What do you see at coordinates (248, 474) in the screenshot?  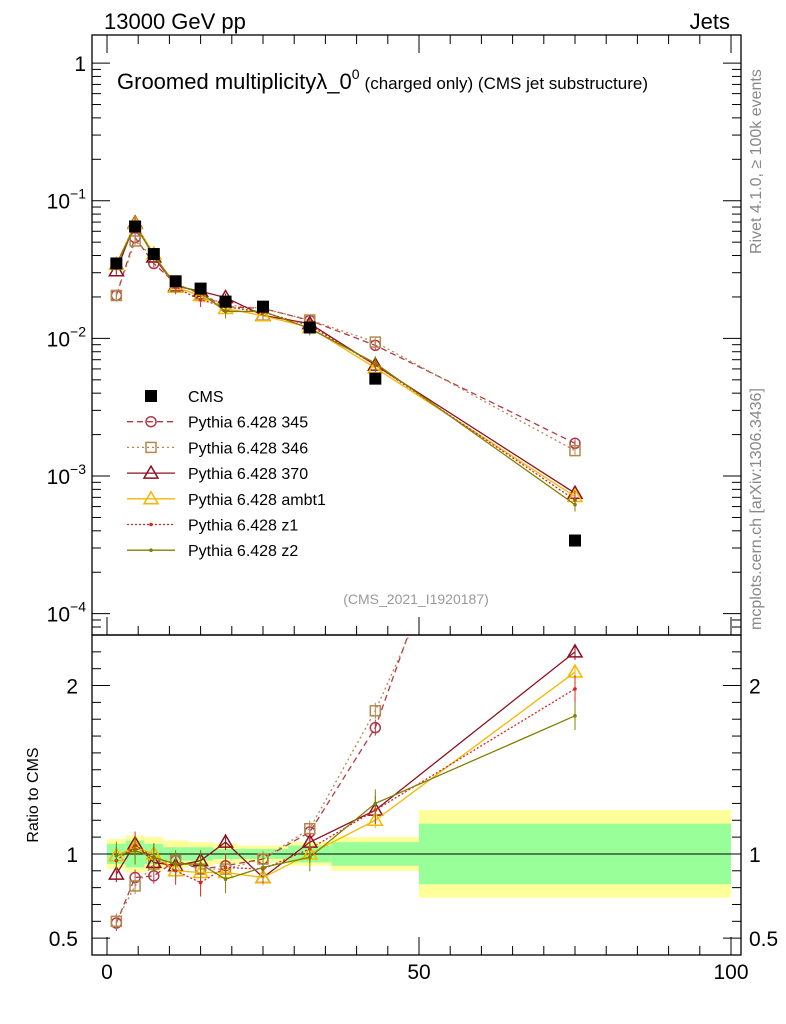 I see `legend-label: Pythia 6.428 370` at bounding box center [248, 474].